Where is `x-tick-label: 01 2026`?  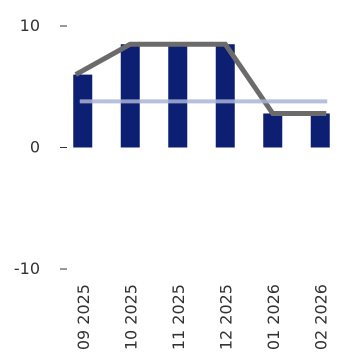
x-tick-label: 01 2026 is located at coordinates (273, 317).